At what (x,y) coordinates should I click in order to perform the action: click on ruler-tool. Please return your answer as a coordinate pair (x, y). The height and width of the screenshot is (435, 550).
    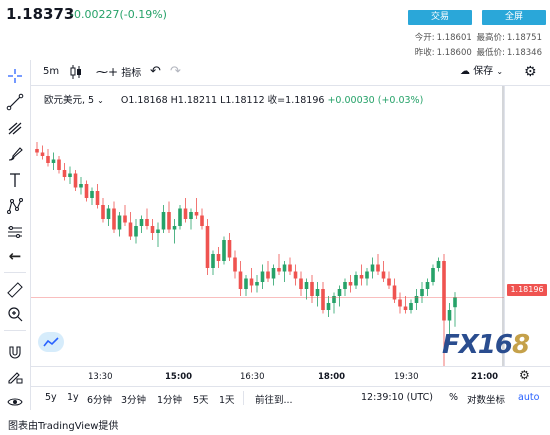
    Looking at the image, I should click on (15, 290).